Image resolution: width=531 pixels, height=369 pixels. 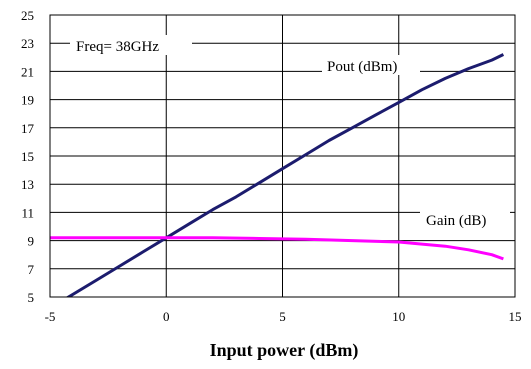 What do you see at coordinates (277, 248) in the screenshot?
I see `series-line-gain` at bounding box center [277, 248].